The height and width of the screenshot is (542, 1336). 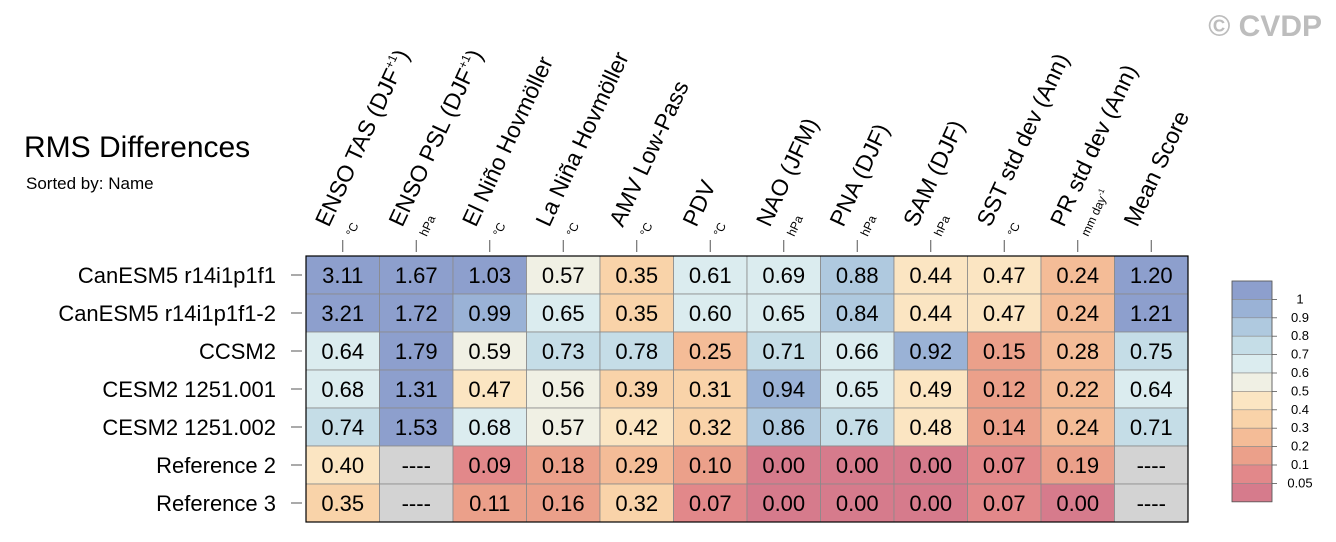 I want to click on cell-value: 0.56, so click(x=563, y=389).